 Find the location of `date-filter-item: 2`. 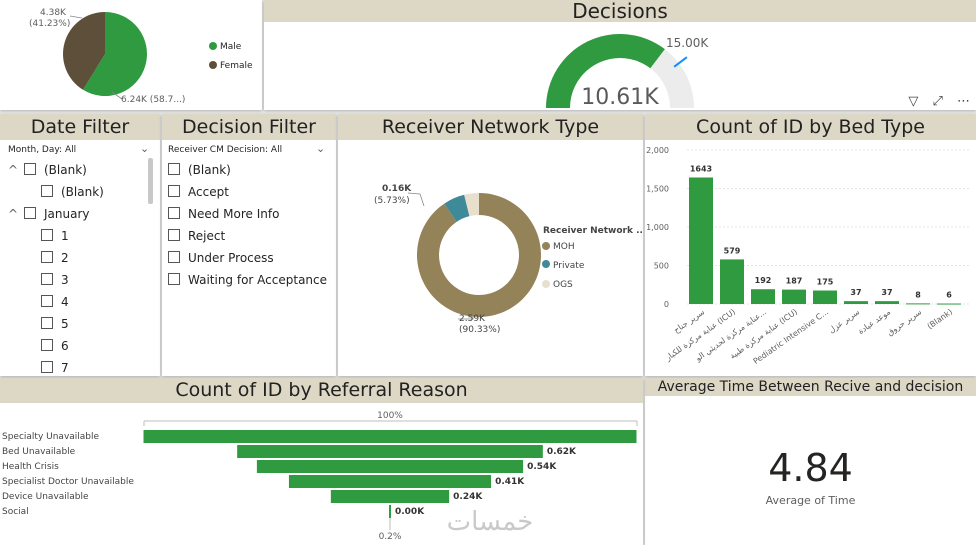

date-filter-item: 2 is located at coordinates (55, 258).